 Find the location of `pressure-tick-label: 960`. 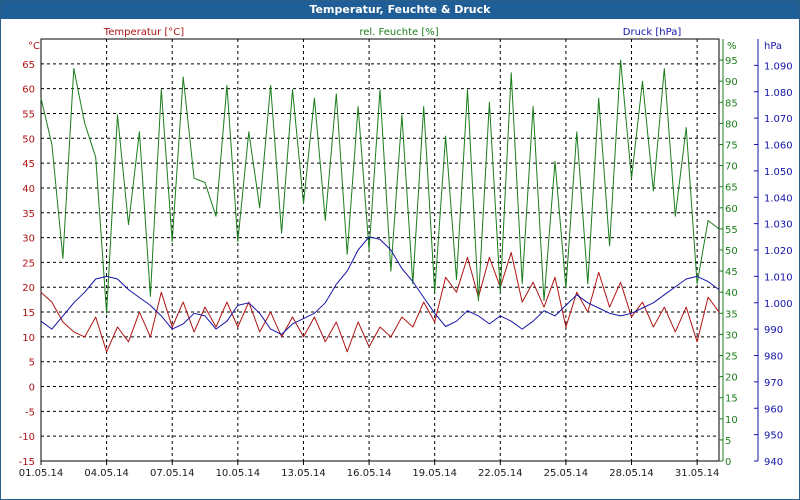

pressure-tick-label: 960 is located at coordinates (773, 409).